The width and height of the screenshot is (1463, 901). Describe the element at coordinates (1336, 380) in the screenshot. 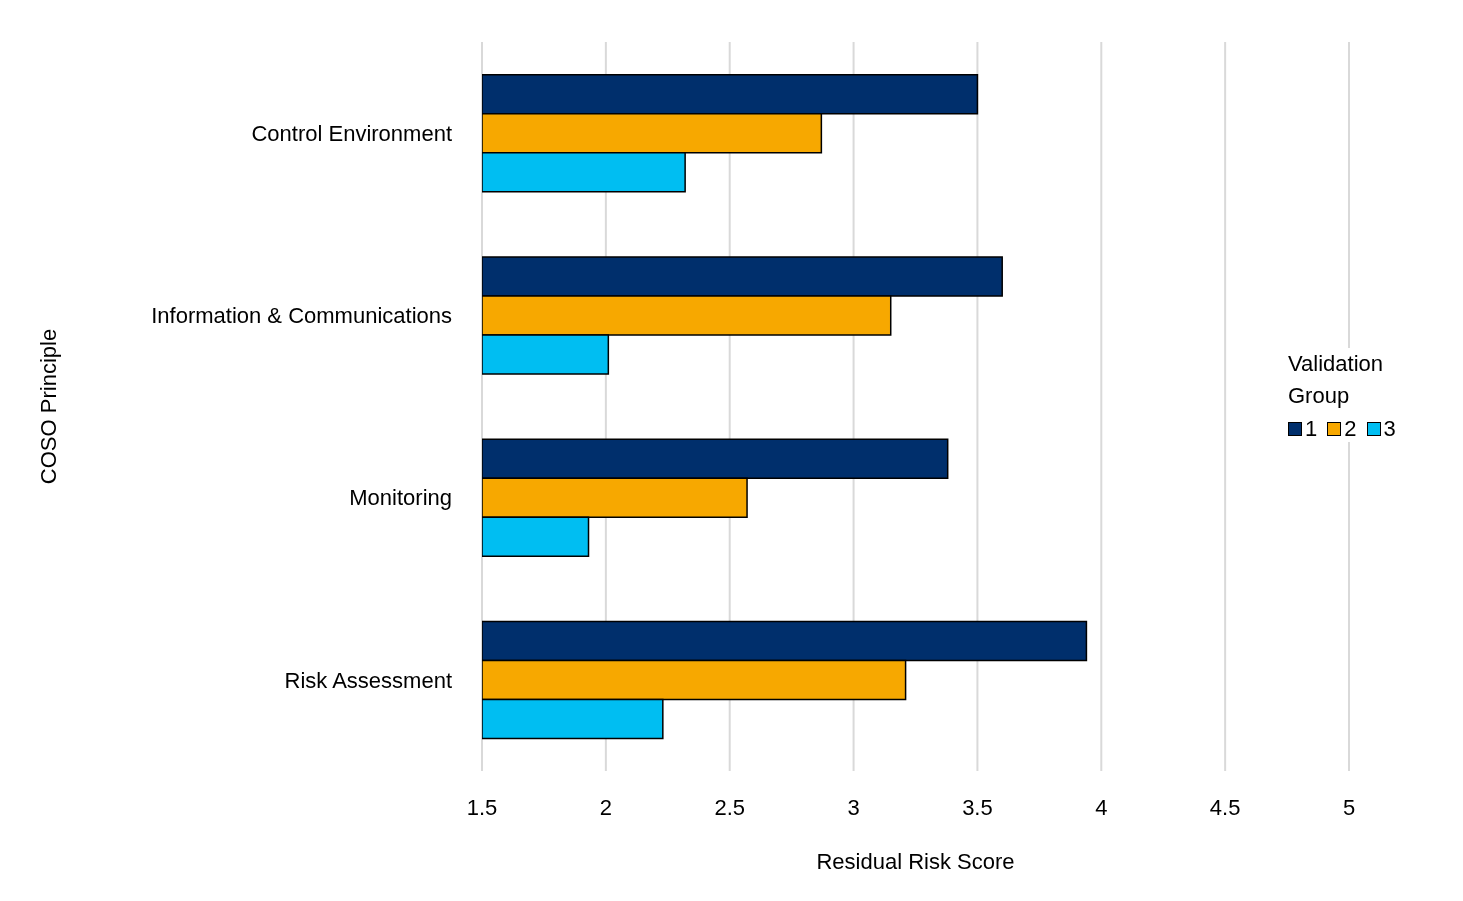

I see `legend-title: Validation Group` at that location.